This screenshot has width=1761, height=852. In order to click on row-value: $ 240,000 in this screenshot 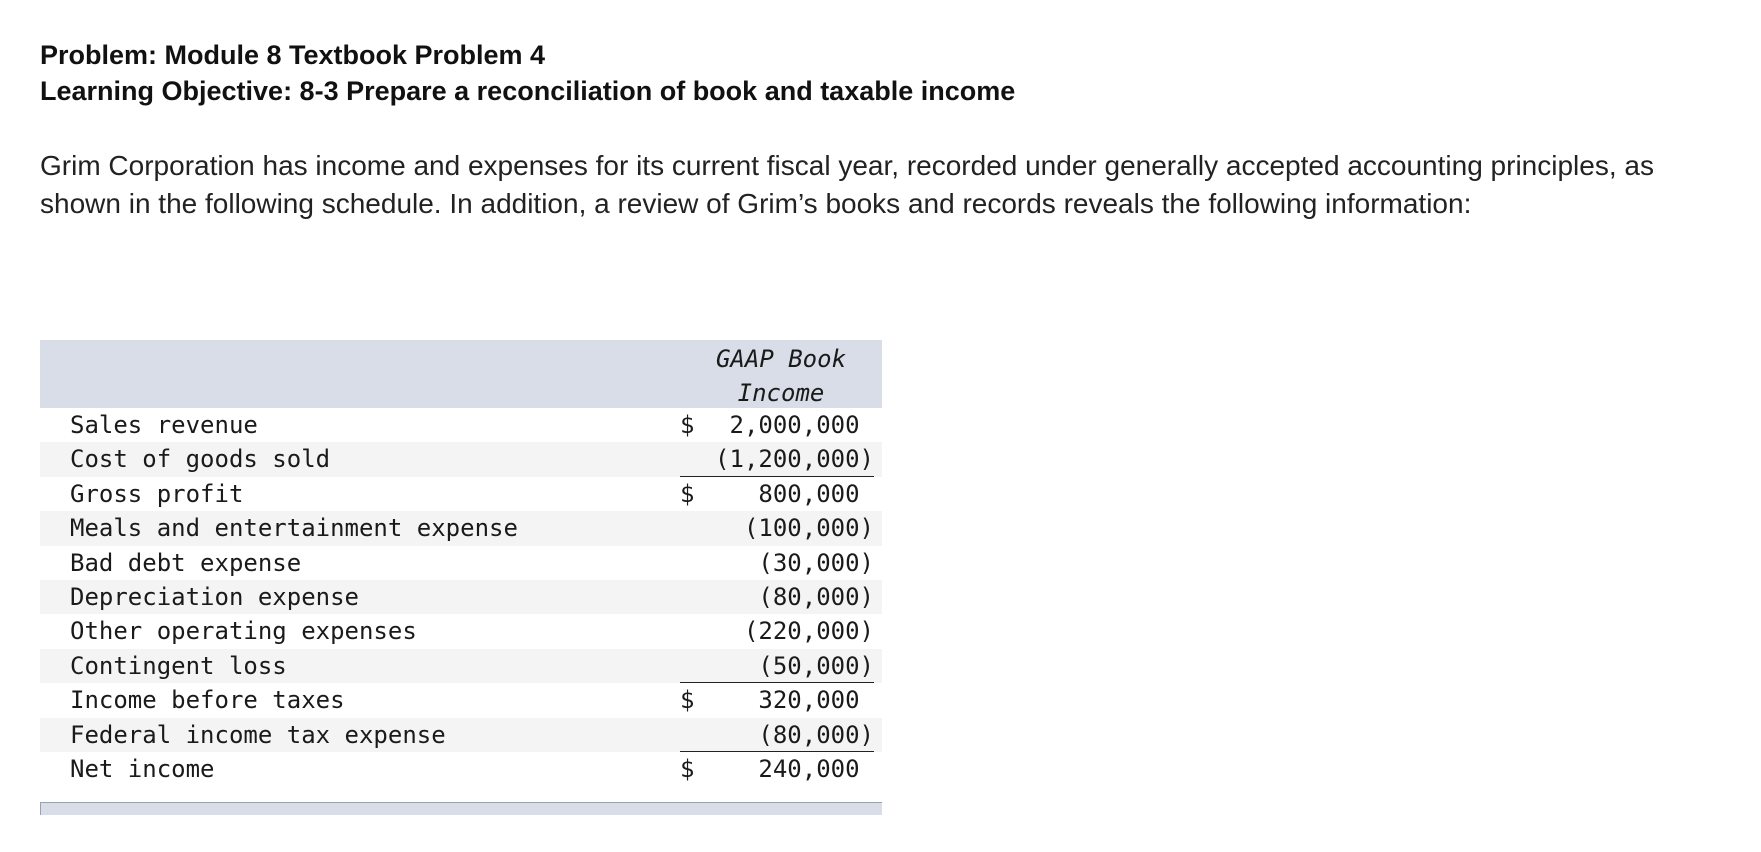, I will do `click(777, 768)`.